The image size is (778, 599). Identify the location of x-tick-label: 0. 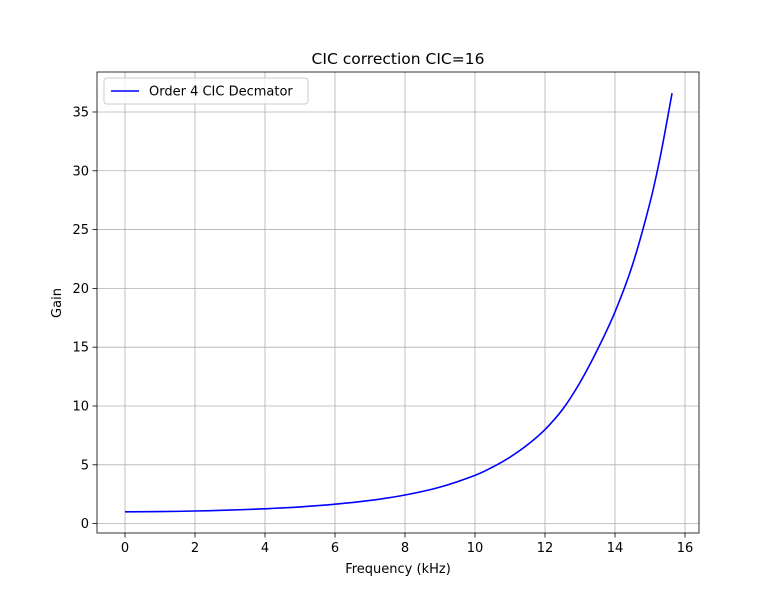
(125, 548).